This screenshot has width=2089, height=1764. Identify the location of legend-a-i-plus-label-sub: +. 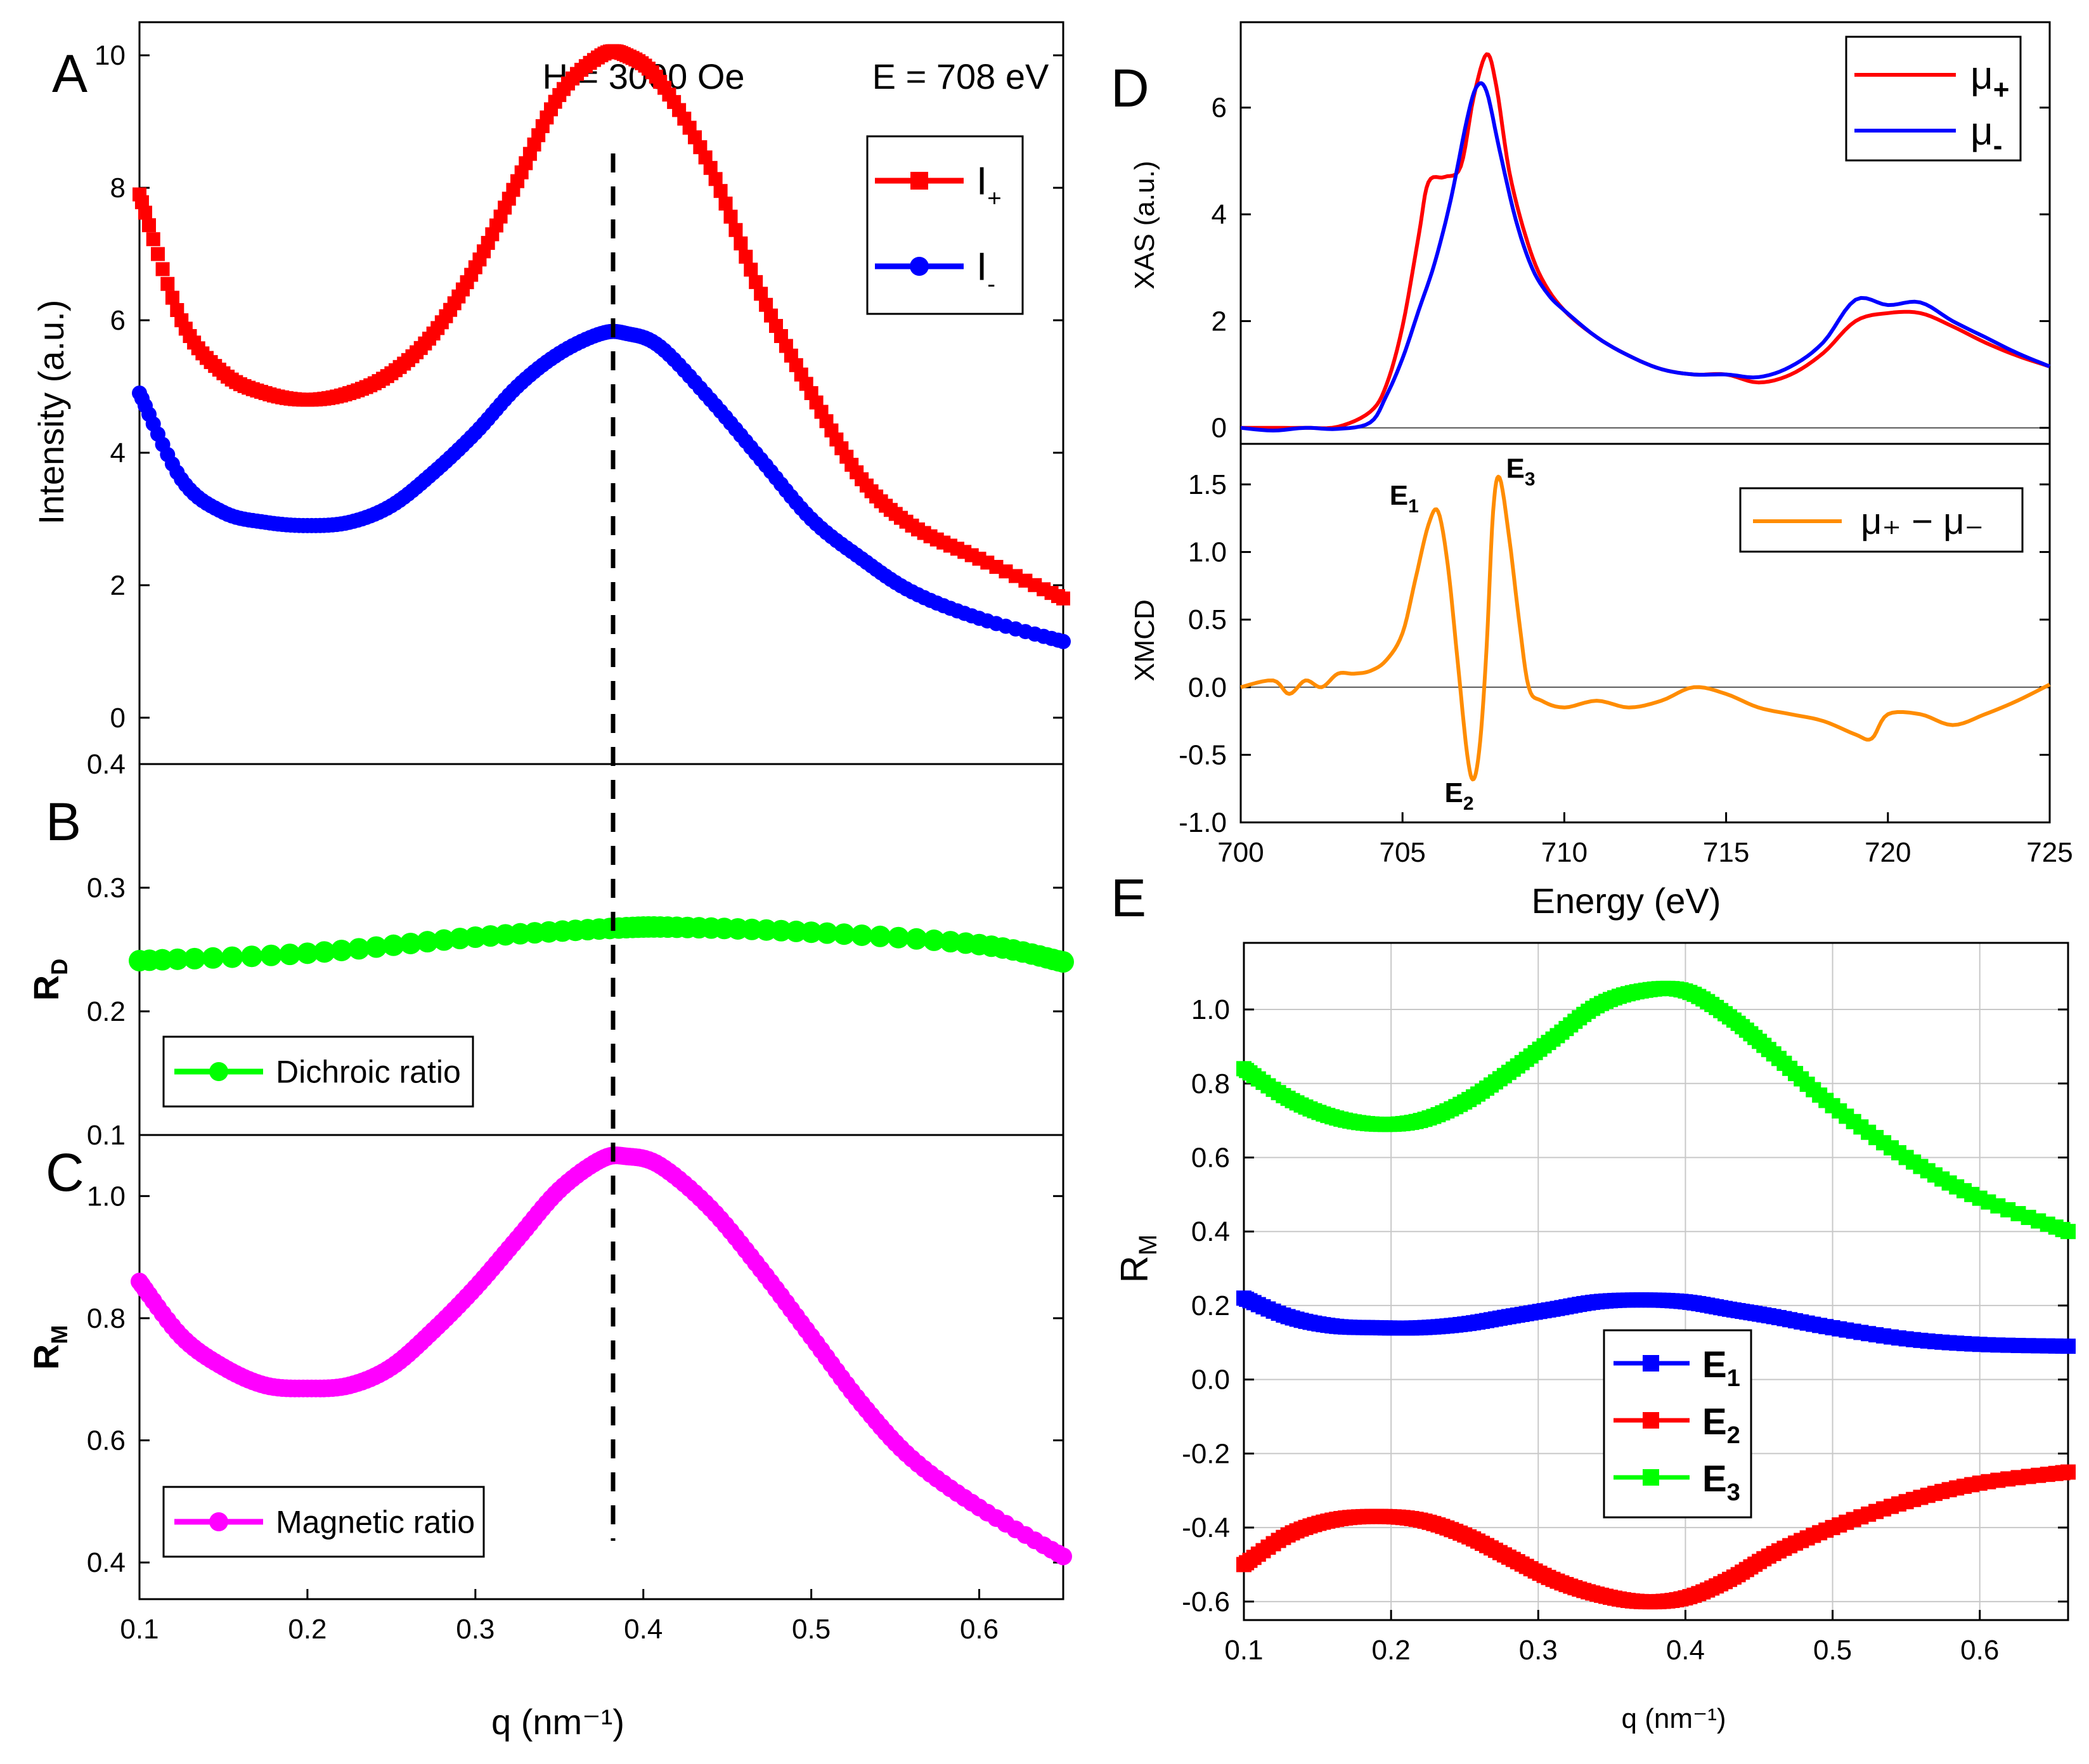
(994, 198).